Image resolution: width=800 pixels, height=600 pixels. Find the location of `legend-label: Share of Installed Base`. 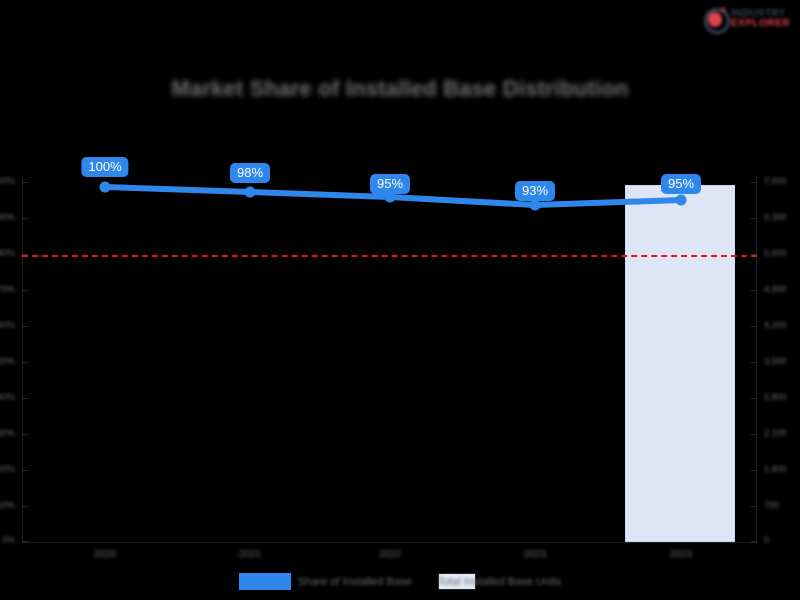

legend-label: Share of Installed Base is located at coordinates (354, 581).